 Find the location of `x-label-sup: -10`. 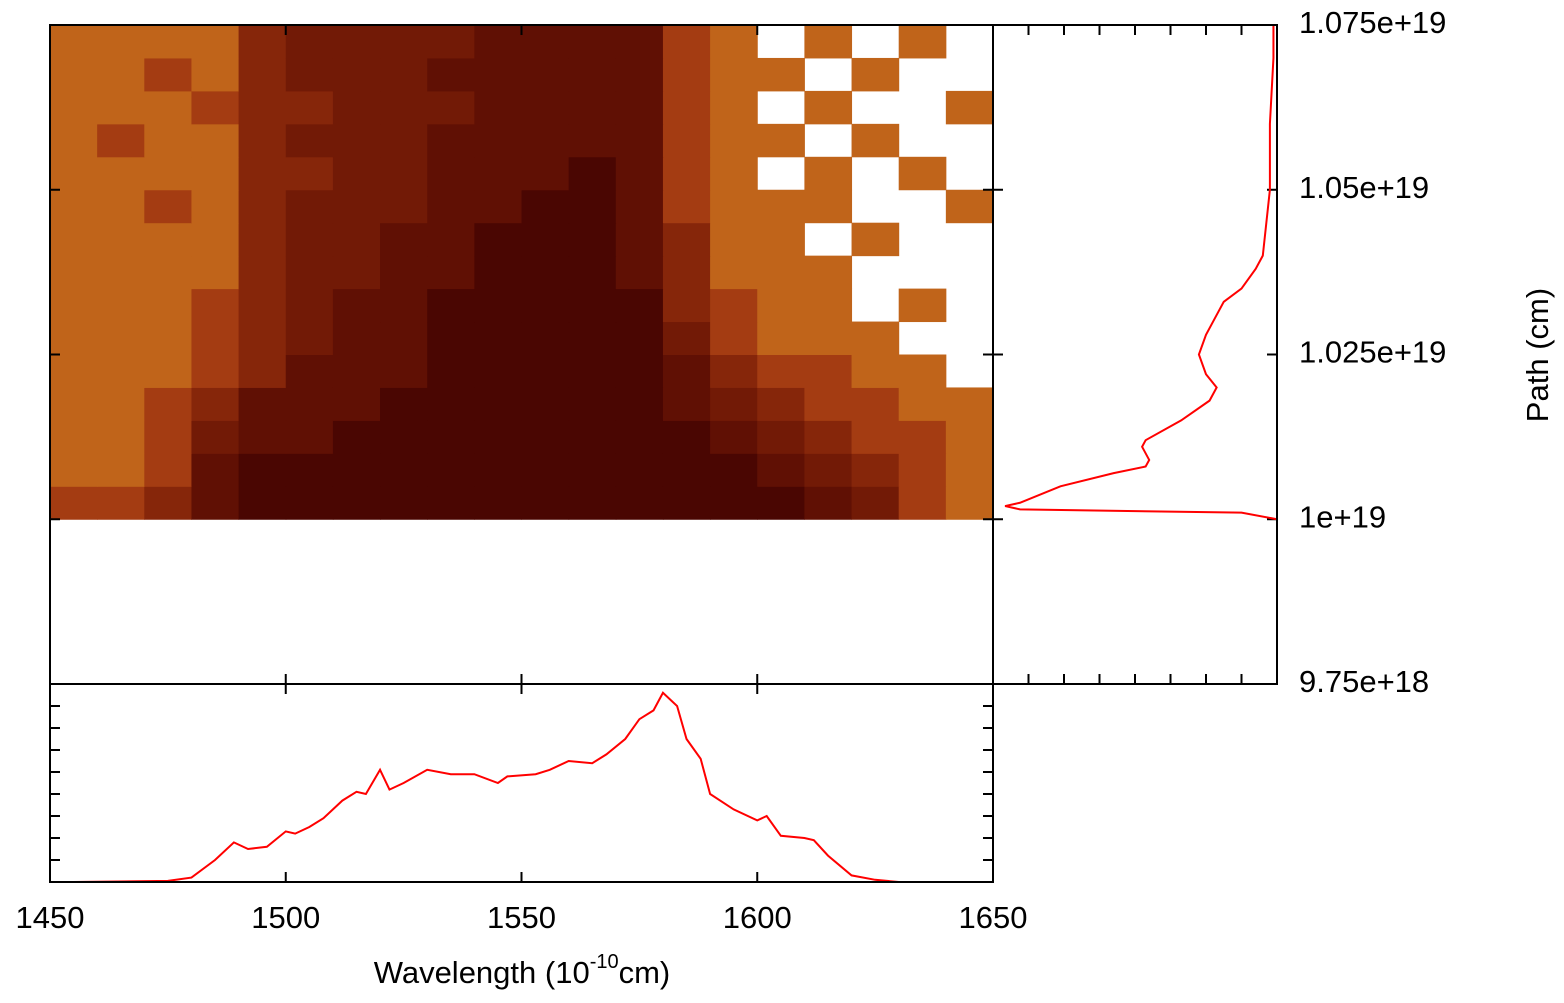

x-label-sup: -10 is located at coordinates (604, 962).